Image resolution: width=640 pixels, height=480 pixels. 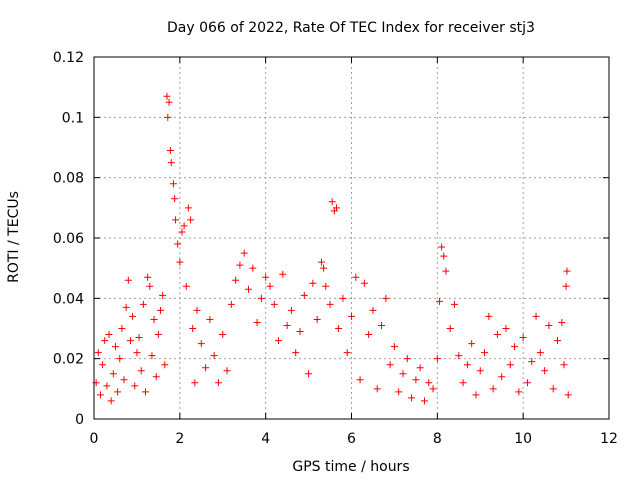 I want to click on y-tick-label: 0.02, so click(x=68, y=360).